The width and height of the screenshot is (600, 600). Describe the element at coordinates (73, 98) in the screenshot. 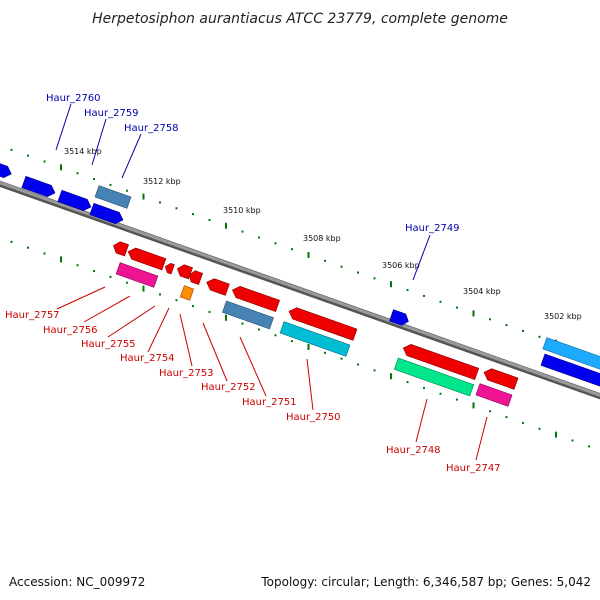

I see `gene-label-haur-2760: Haur_2760` at that location.